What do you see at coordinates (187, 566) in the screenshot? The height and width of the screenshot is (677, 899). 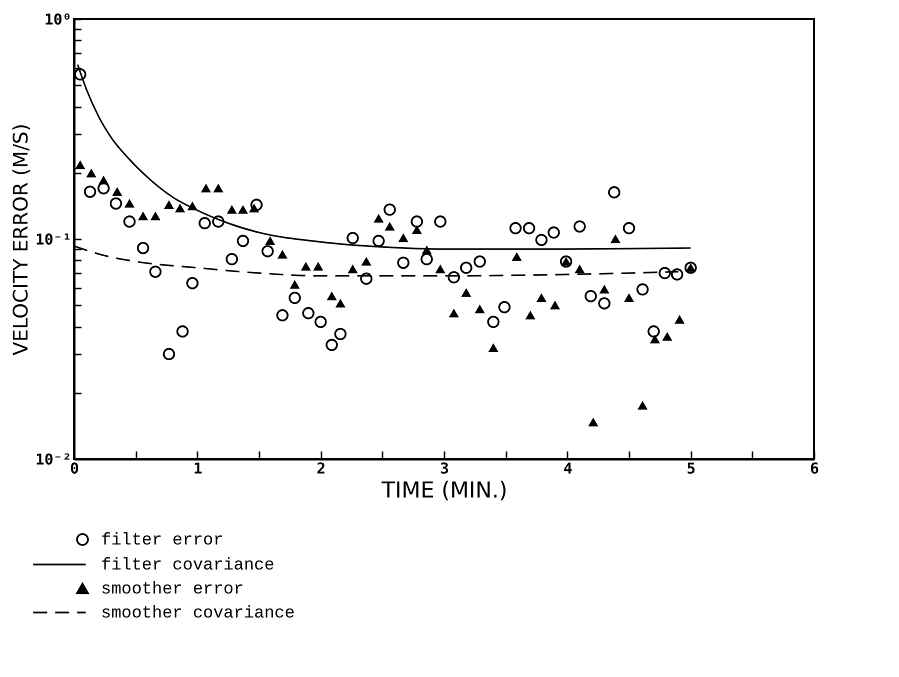 I see `legend-label: filter covariance` at bounding box center [187, 566].